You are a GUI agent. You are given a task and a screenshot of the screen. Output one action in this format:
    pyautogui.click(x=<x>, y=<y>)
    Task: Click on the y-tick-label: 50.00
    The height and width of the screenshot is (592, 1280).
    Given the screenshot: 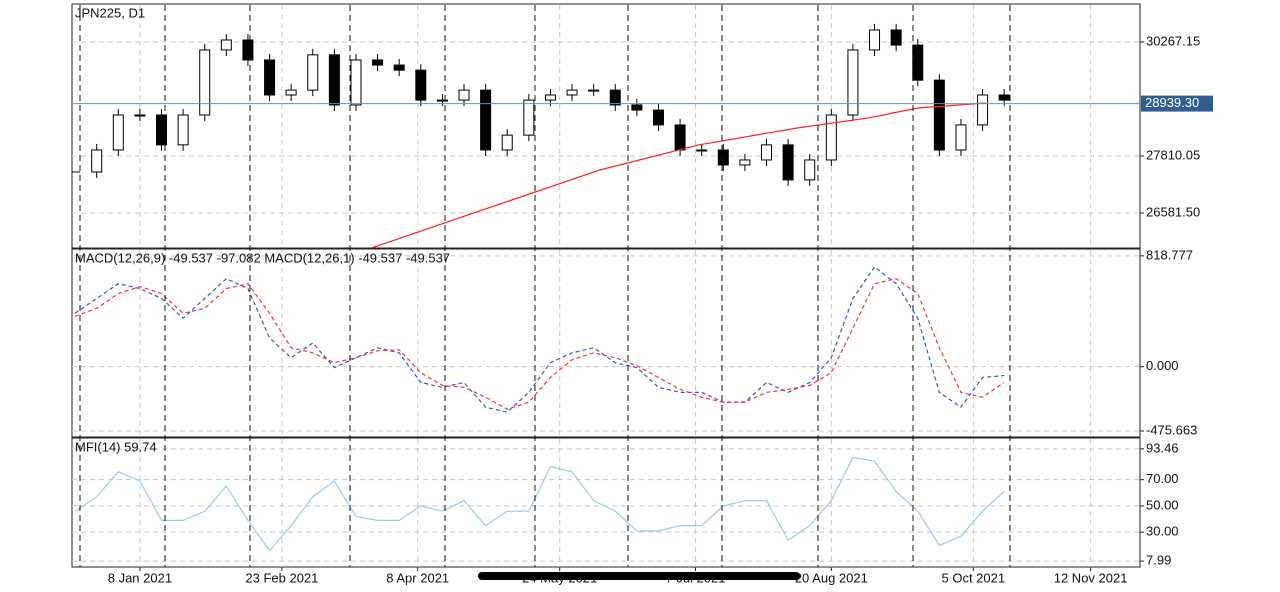 What is the action you would take?
    pyautogui.click(x=1162, y=504)
    